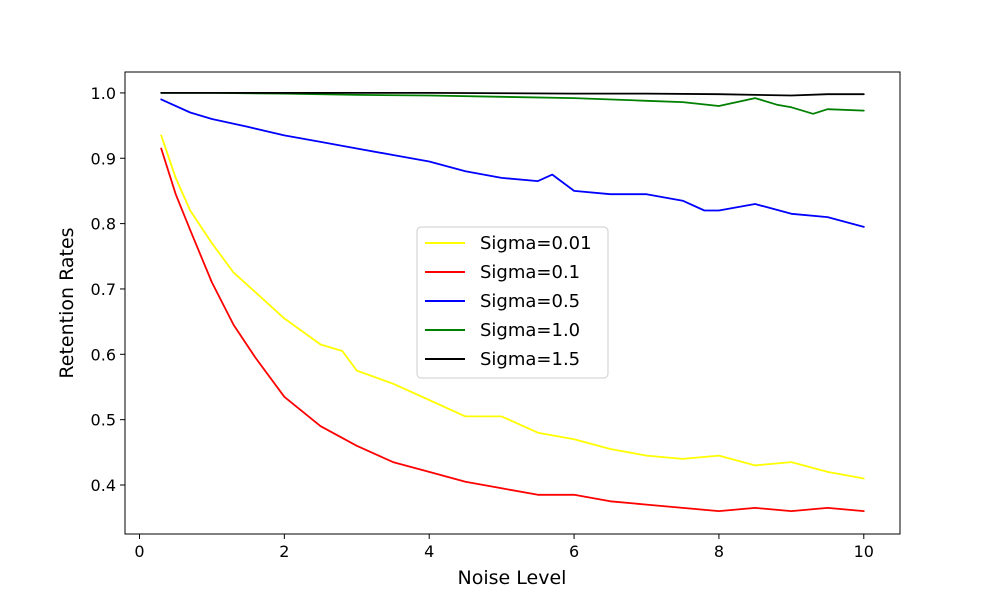 Image resolution: width=1000 pixels, height=600 pixels. I want to click on y-axis-ticks: 0.4 0.5 0.6 0.7 0.8 0.9 1.0, so click(108, 289).